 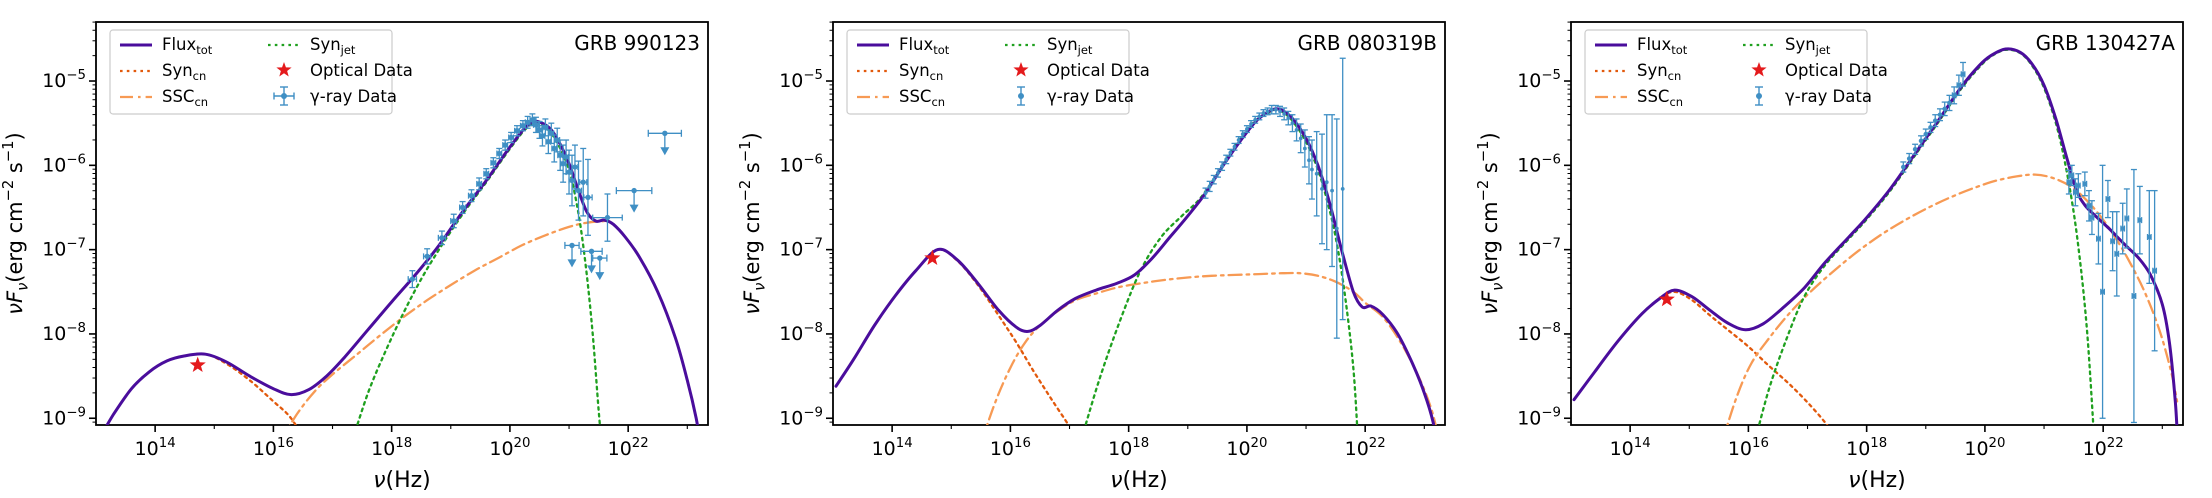 What do you see at coordinates (201, 388) in the screenshot?
I see `curve-syn_cn` at bounding box center [201, 388].